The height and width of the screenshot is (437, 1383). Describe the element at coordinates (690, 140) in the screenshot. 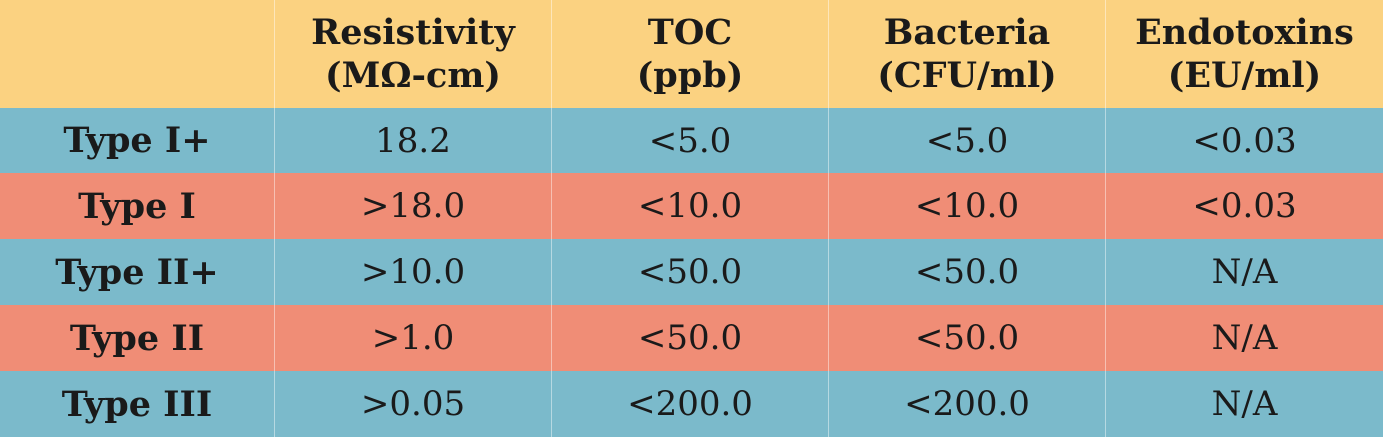

I see `cell-toc: <5.0` at that location.